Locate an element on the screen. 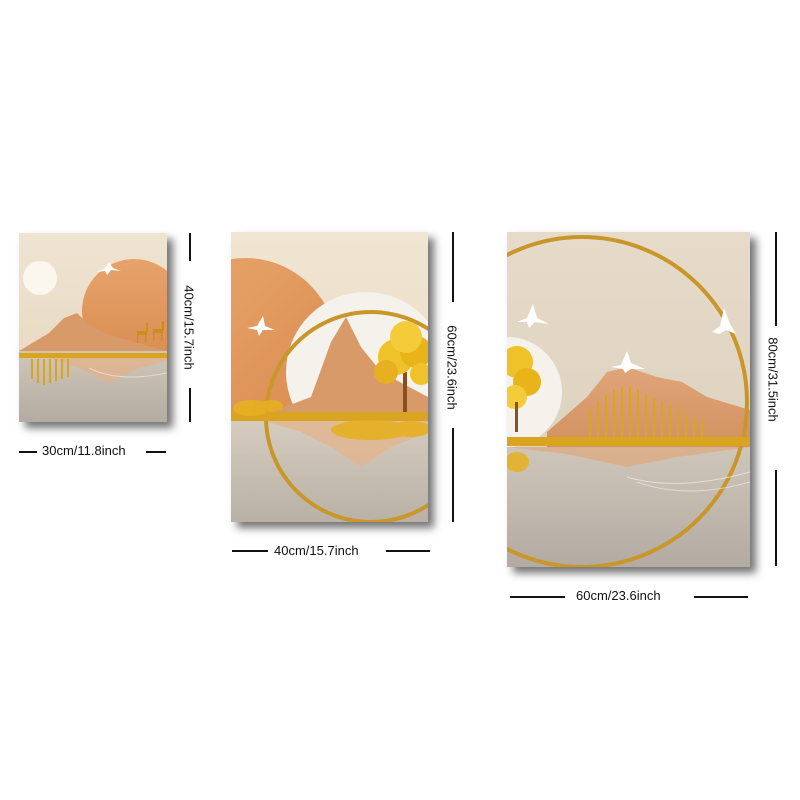  dimension-line-small-width-left is located at coordinates (28, 452).